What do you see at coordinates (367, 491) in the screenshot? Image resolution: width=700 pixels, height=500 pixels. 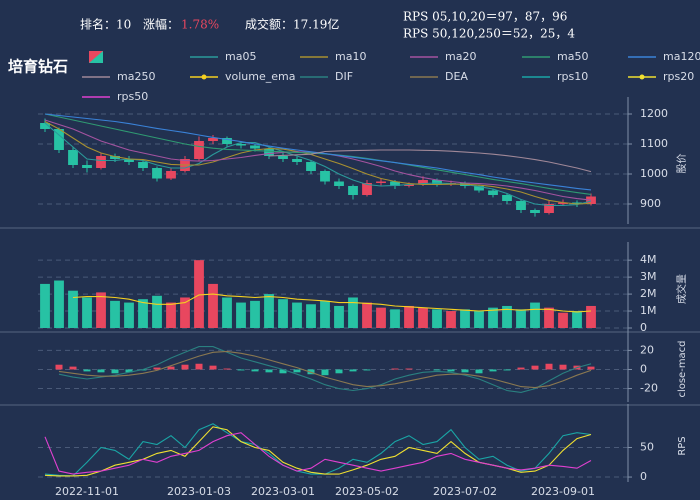 I see `x-tick-label: 2023-05-02` at bounding box center [367, 491].